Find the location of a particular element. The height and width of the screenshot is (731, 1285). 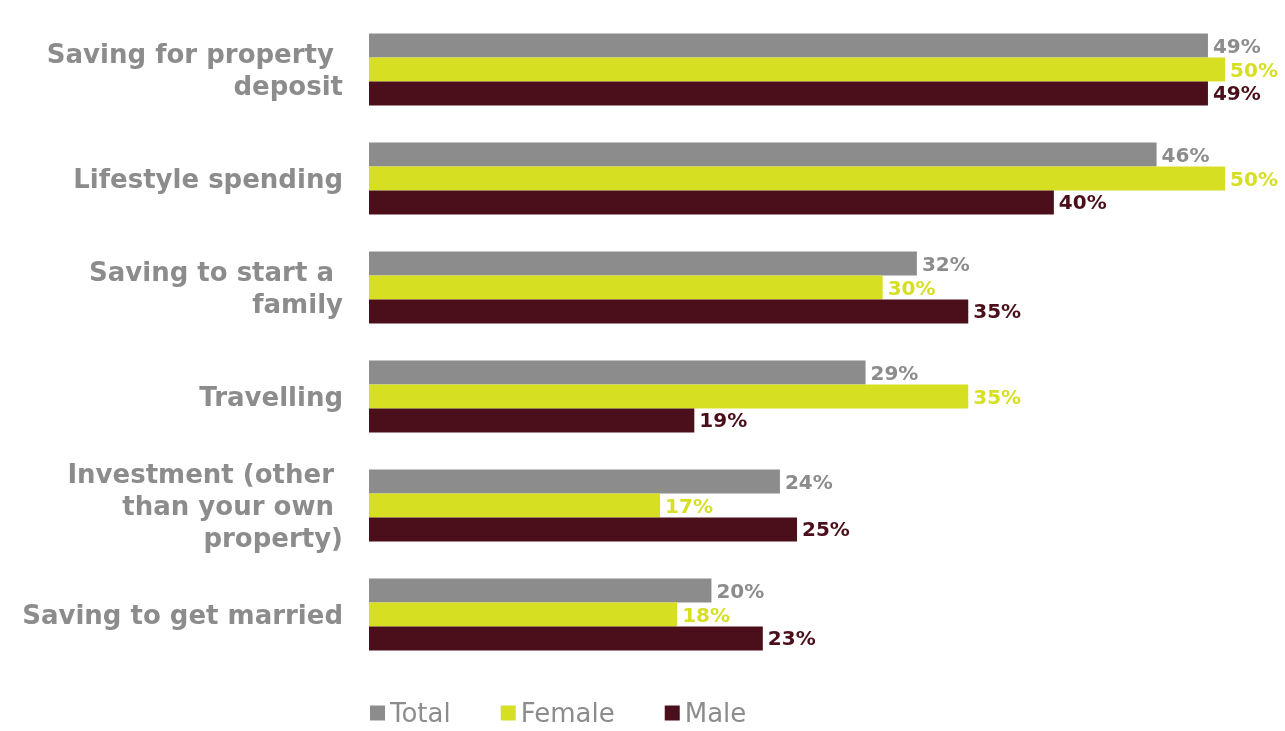

y-tick-label: Saving to start a family is located at coordinates (216, 287).